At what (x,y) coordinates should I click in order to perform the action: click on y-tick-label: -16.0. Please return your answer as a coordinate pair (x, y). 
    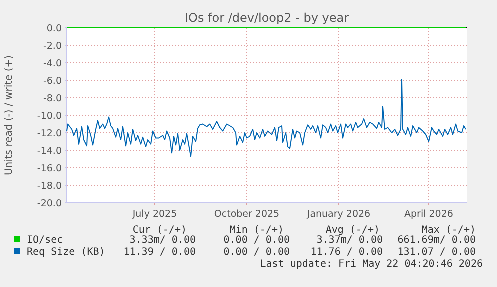
    Looking at the image, I should click on (49, 168).